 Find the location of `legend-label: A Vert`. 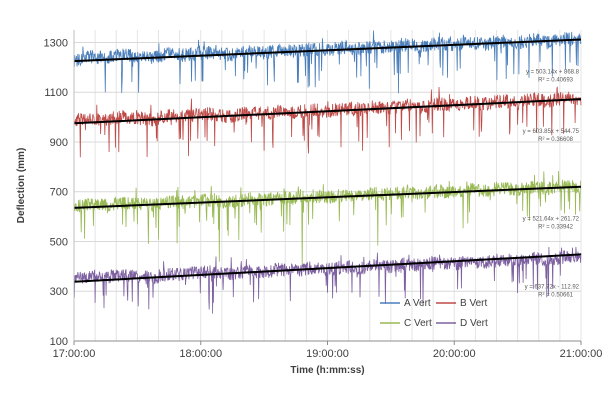

legend-label: A Vert is located at coordinates (417, 303).